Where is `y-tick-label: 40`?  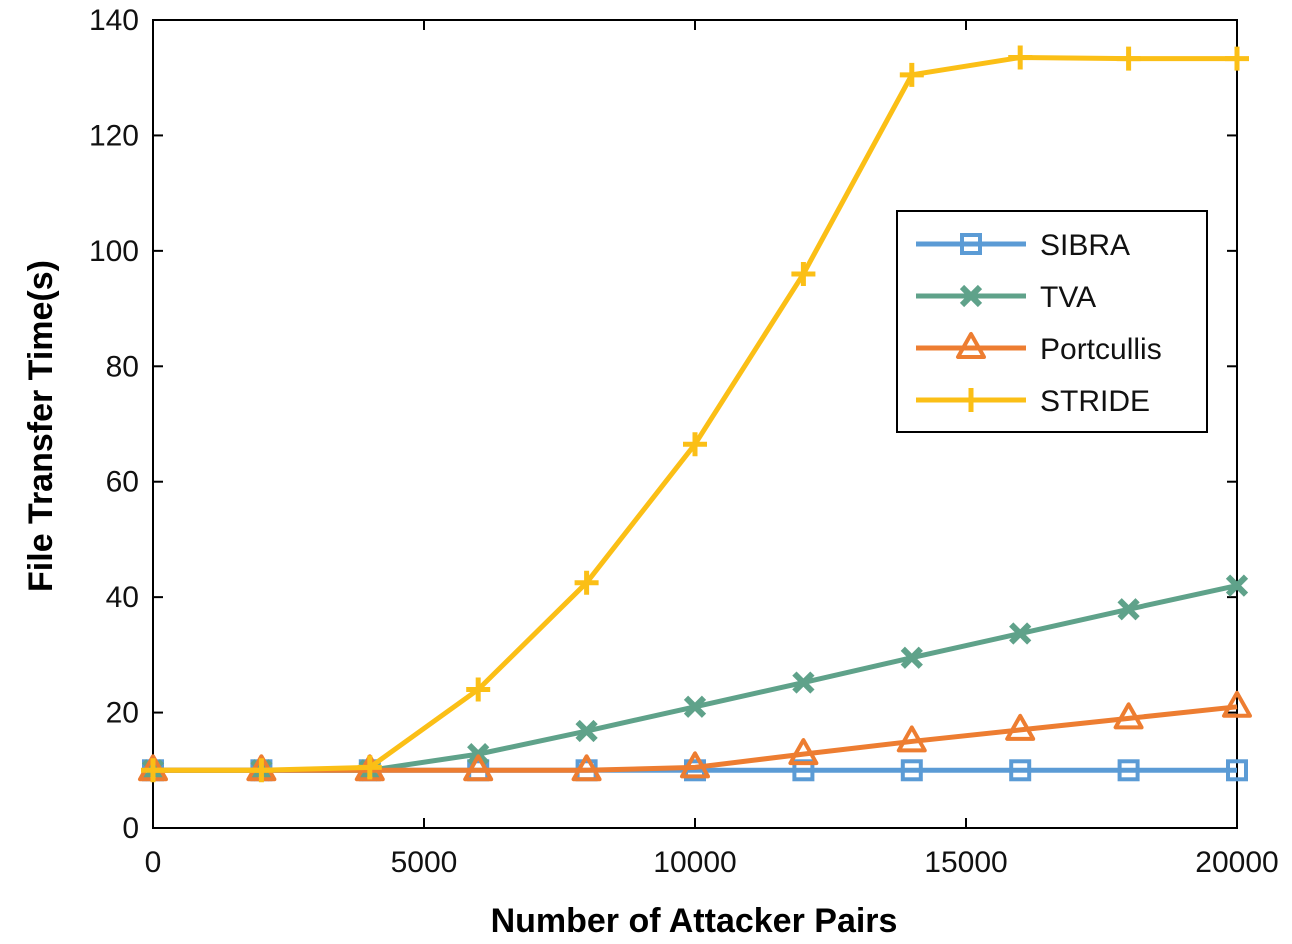
y-tick-label: 40 is located at coordinates (122, 597).